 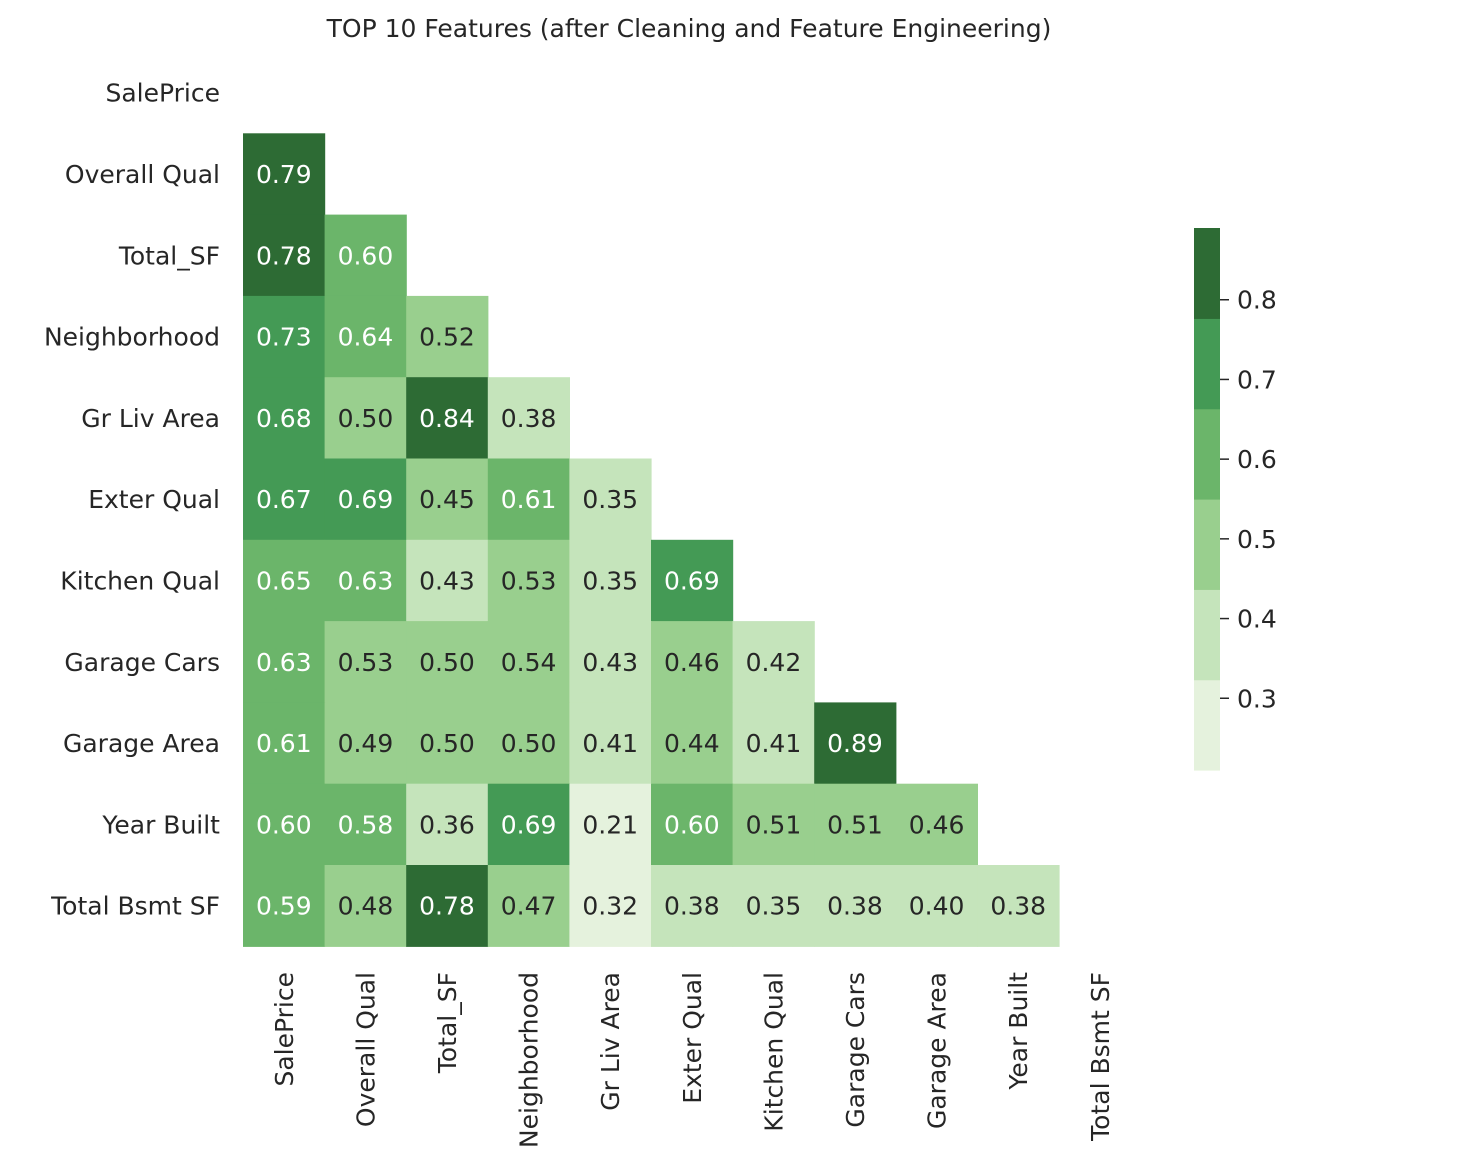 I want to click on heatmap-cell-value: 0.52, so click(x=447, y=337).